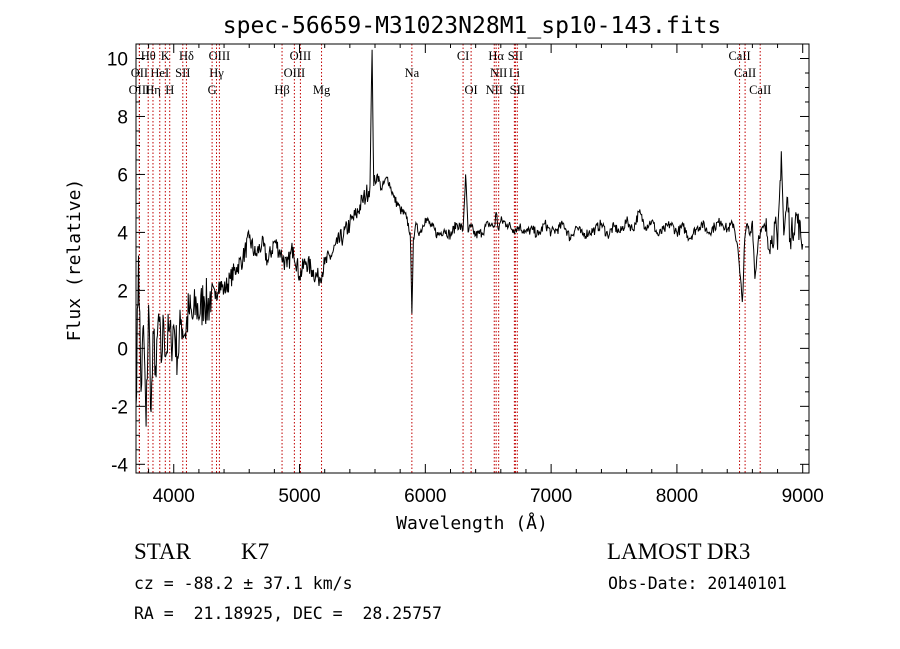 The image size is (900, 649). Describe the element at coordinates (515, 73) in the screenshot. I see `line-marker-label: Li` at that location.